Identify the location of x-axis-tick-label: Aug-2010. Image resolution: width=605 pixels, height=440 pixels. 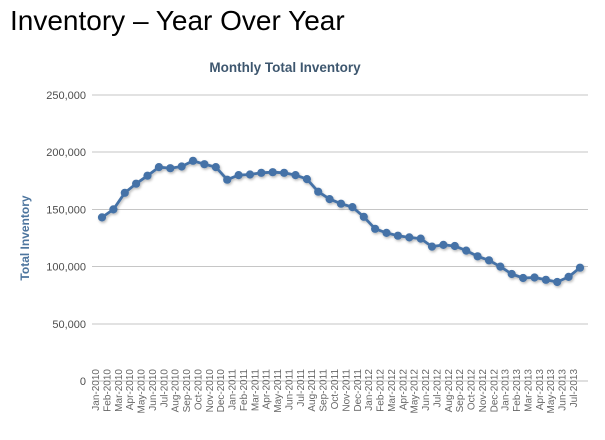
(176, 391).